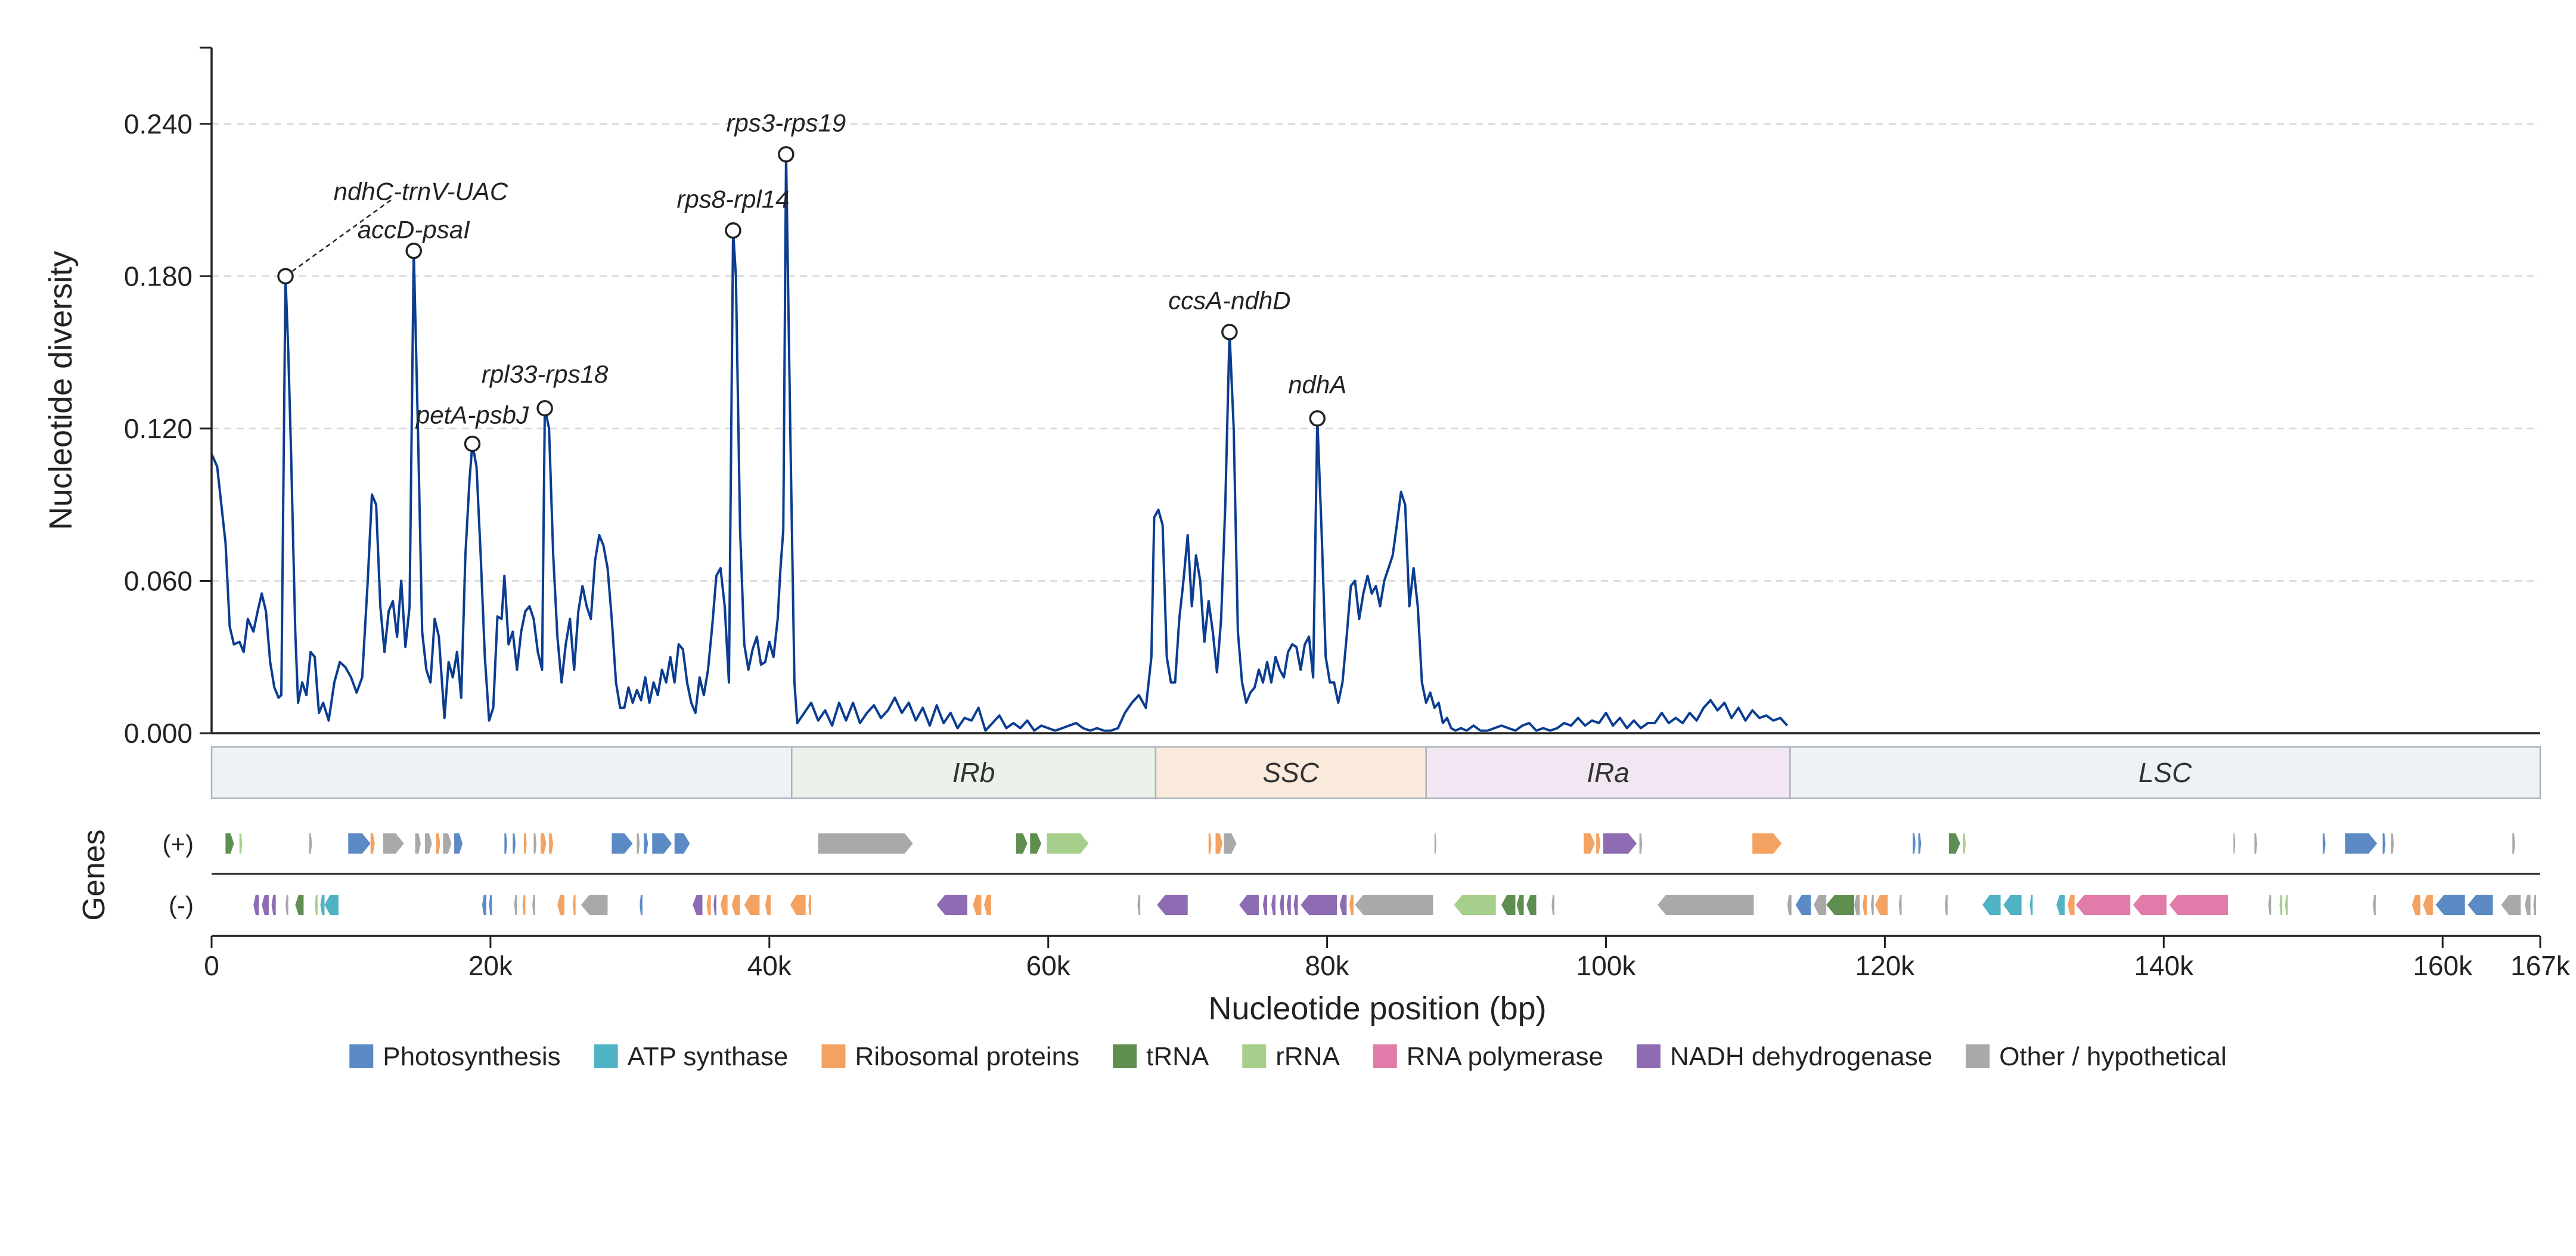  What do you see at coordinates (491, 966) in the screenshot?
I see `x-tick-label: 20k` at bounding box center [491, 966].